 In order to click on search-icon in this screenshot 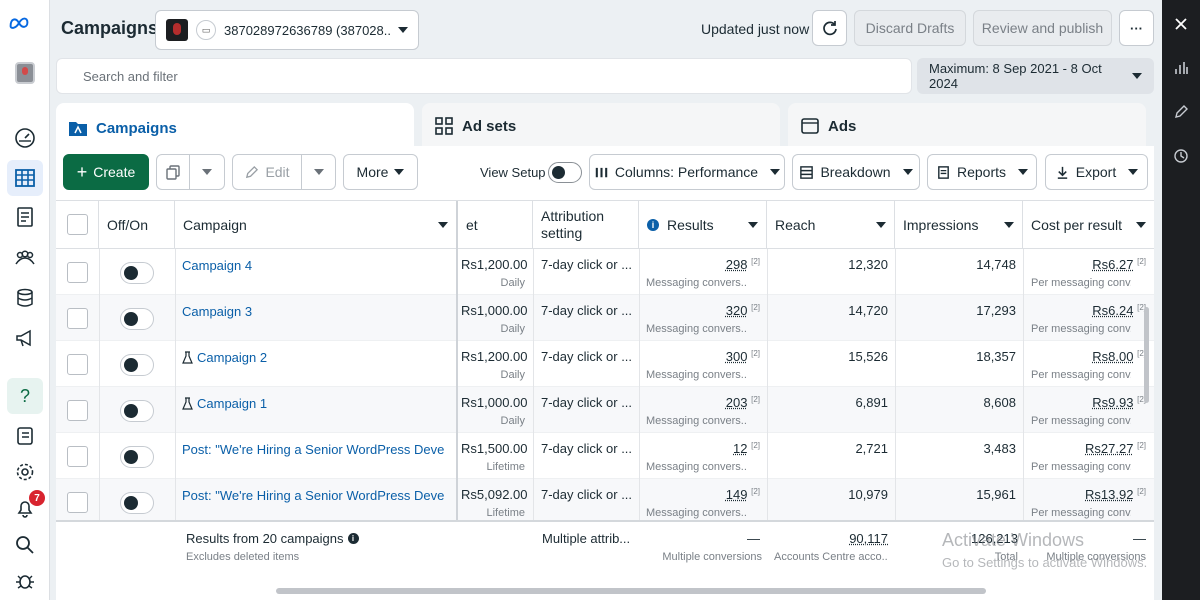, I will do `click(25, 545)`.